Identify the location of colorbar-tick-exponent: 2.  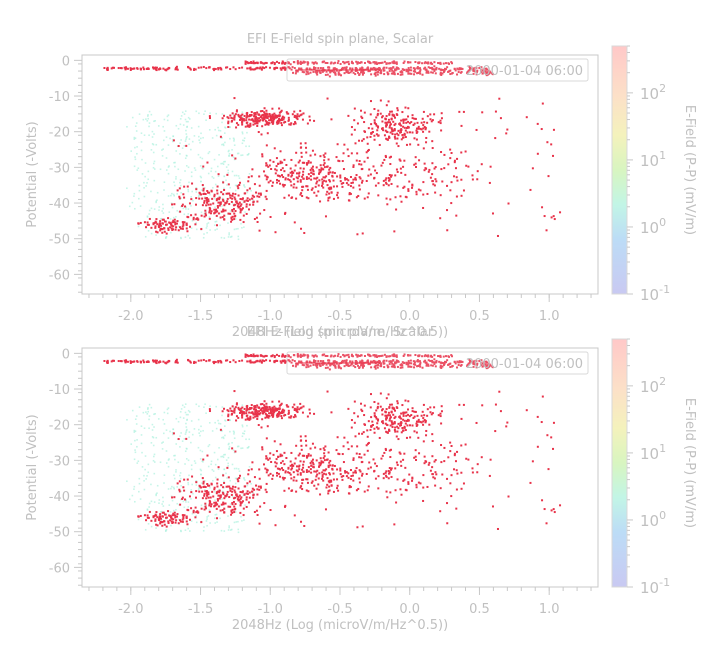
(662, 381).